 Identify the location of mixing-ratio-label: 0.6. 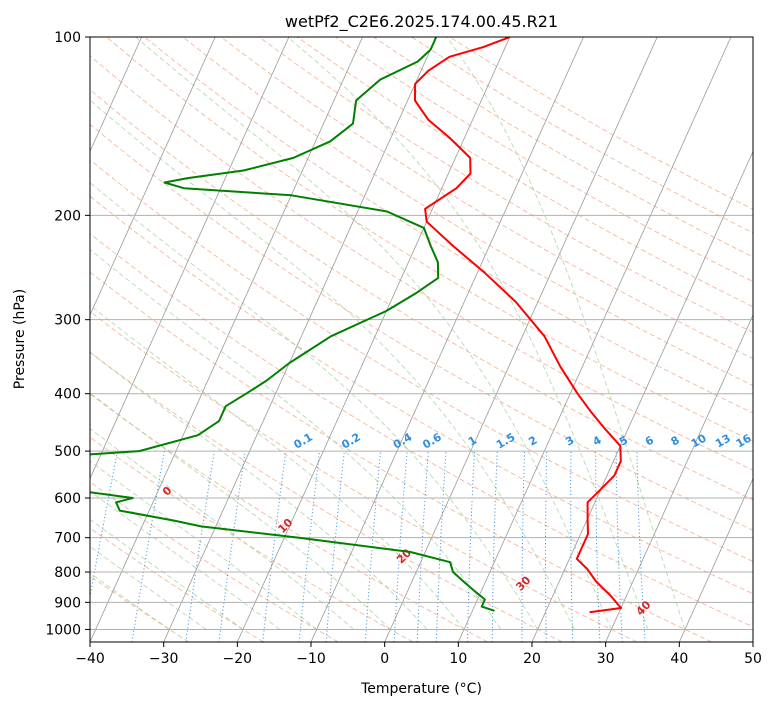
(432, 440).